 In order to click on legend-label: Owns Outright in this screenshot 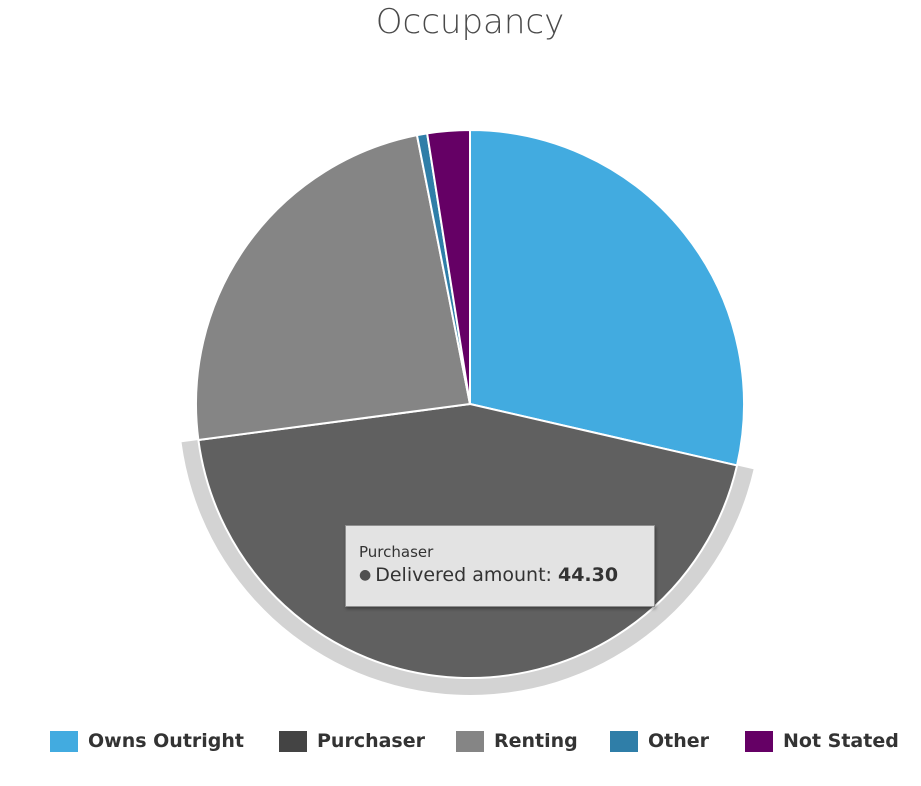, I will do `click(166, 741)`.